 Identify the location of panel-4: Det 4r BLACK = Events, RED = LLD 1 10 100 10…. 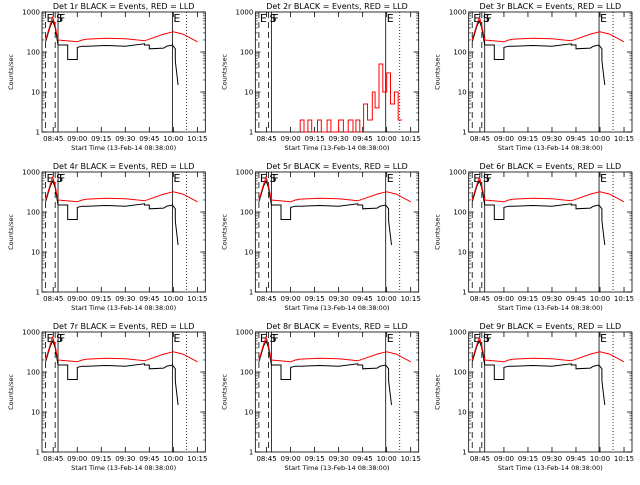
(107, 237).